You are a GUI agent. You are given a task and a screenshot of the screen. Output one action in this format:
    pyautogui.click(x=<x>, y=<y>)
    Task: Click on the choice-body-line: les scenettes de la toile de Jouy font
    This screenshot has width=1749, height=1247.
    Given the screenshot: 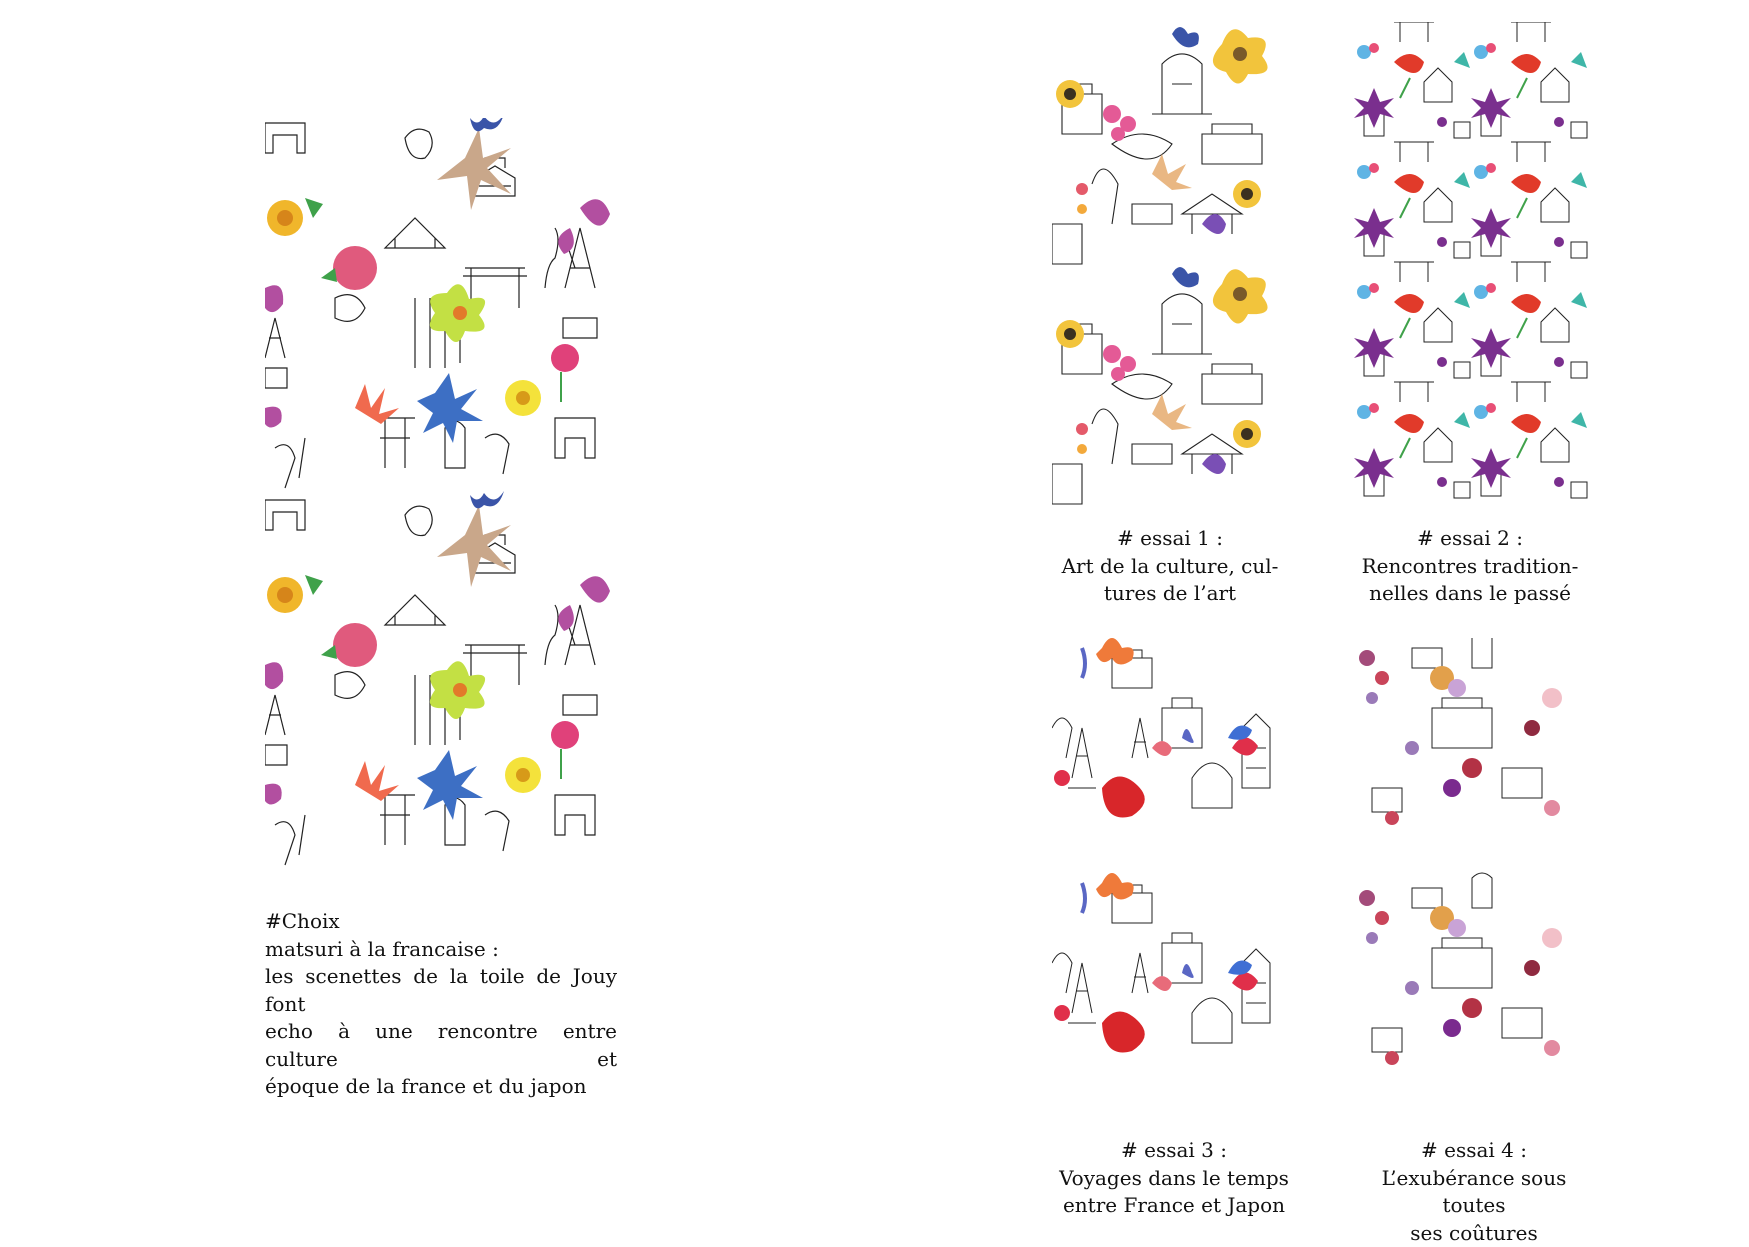 What is the action you would take?
    pyautogui.click(x=441, y=990)
    